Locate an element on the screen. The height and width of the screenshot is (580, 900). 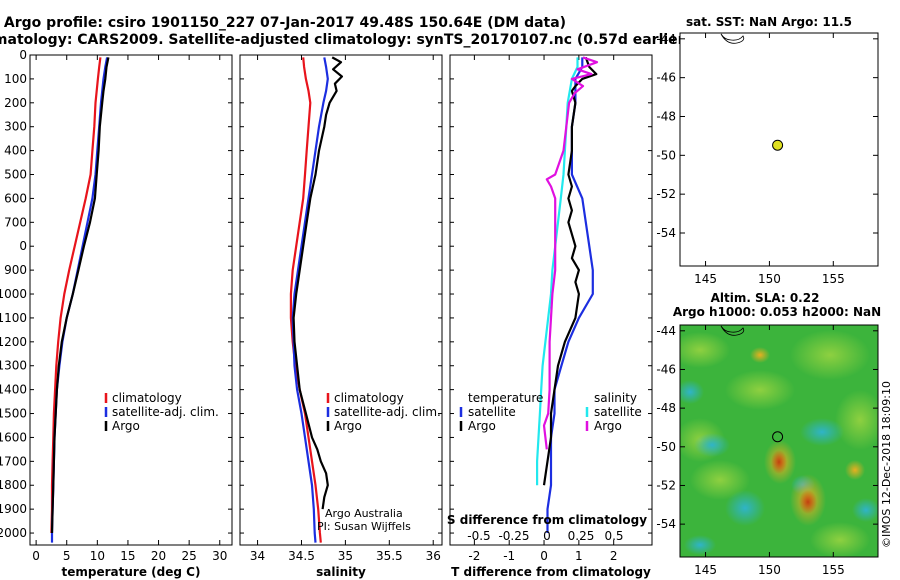
s-tick-label: -0.25 is located at coordinates (513, 536).